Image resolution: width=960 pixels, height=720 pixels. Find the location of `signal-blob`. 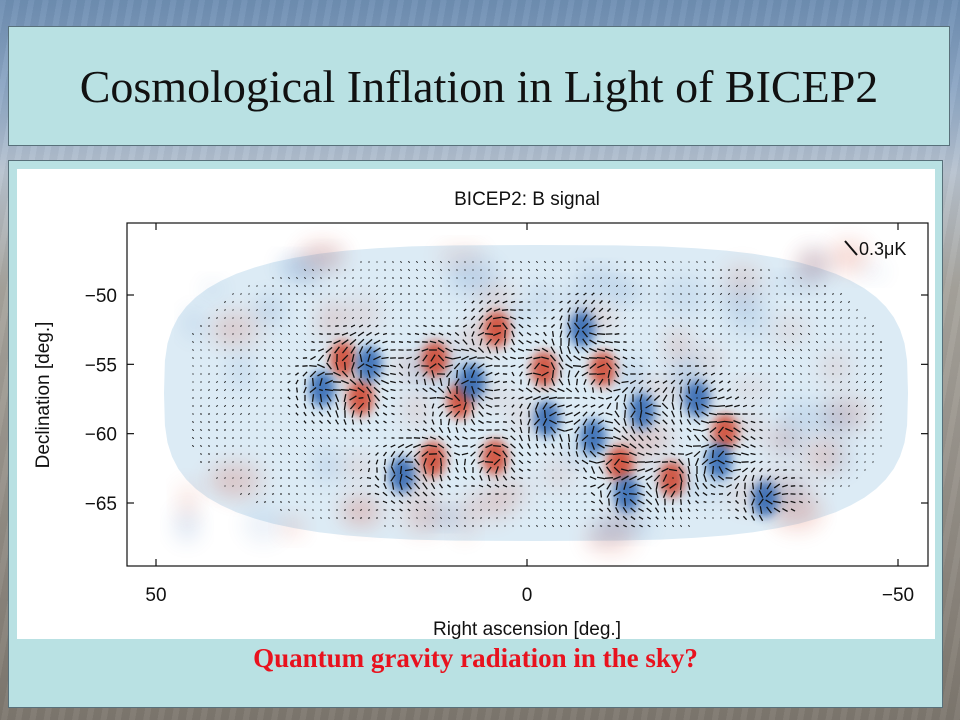

signal-blob is located at coordinates (747, 426).